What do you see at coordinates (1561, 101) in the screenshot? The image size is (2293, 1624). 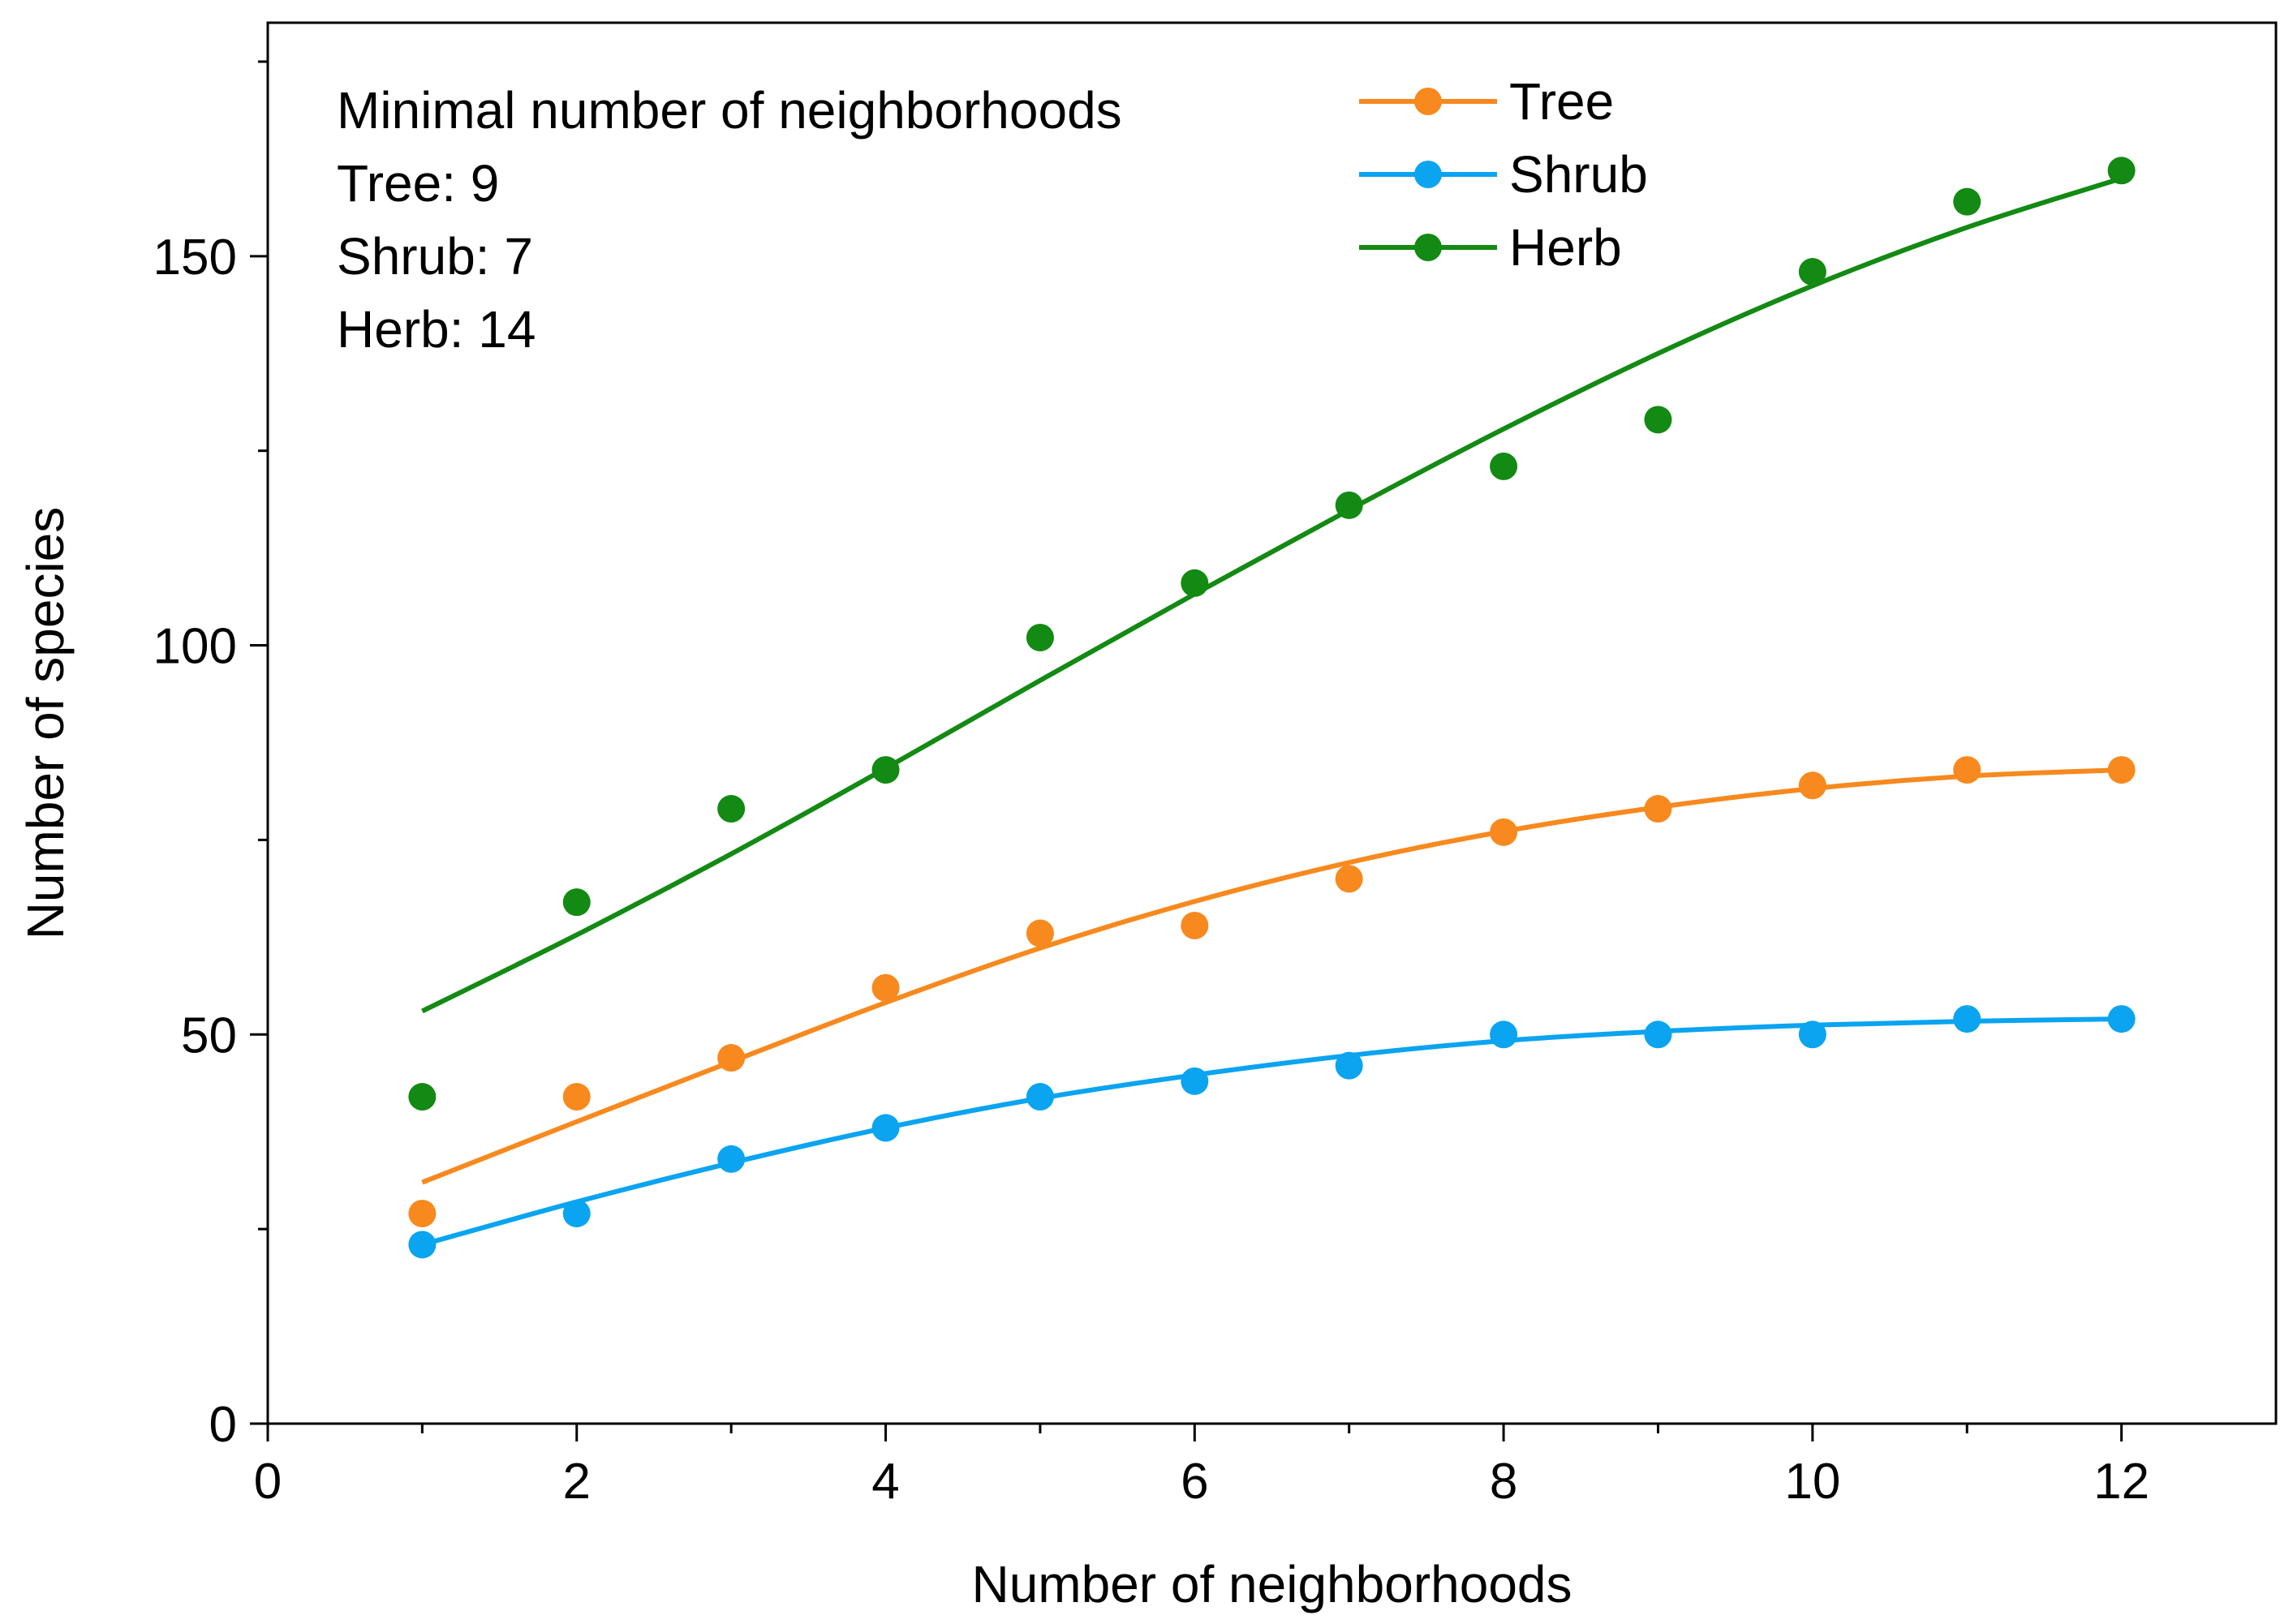 I see `legend-tree-label: Tree` at bounding box center [1561, 101].